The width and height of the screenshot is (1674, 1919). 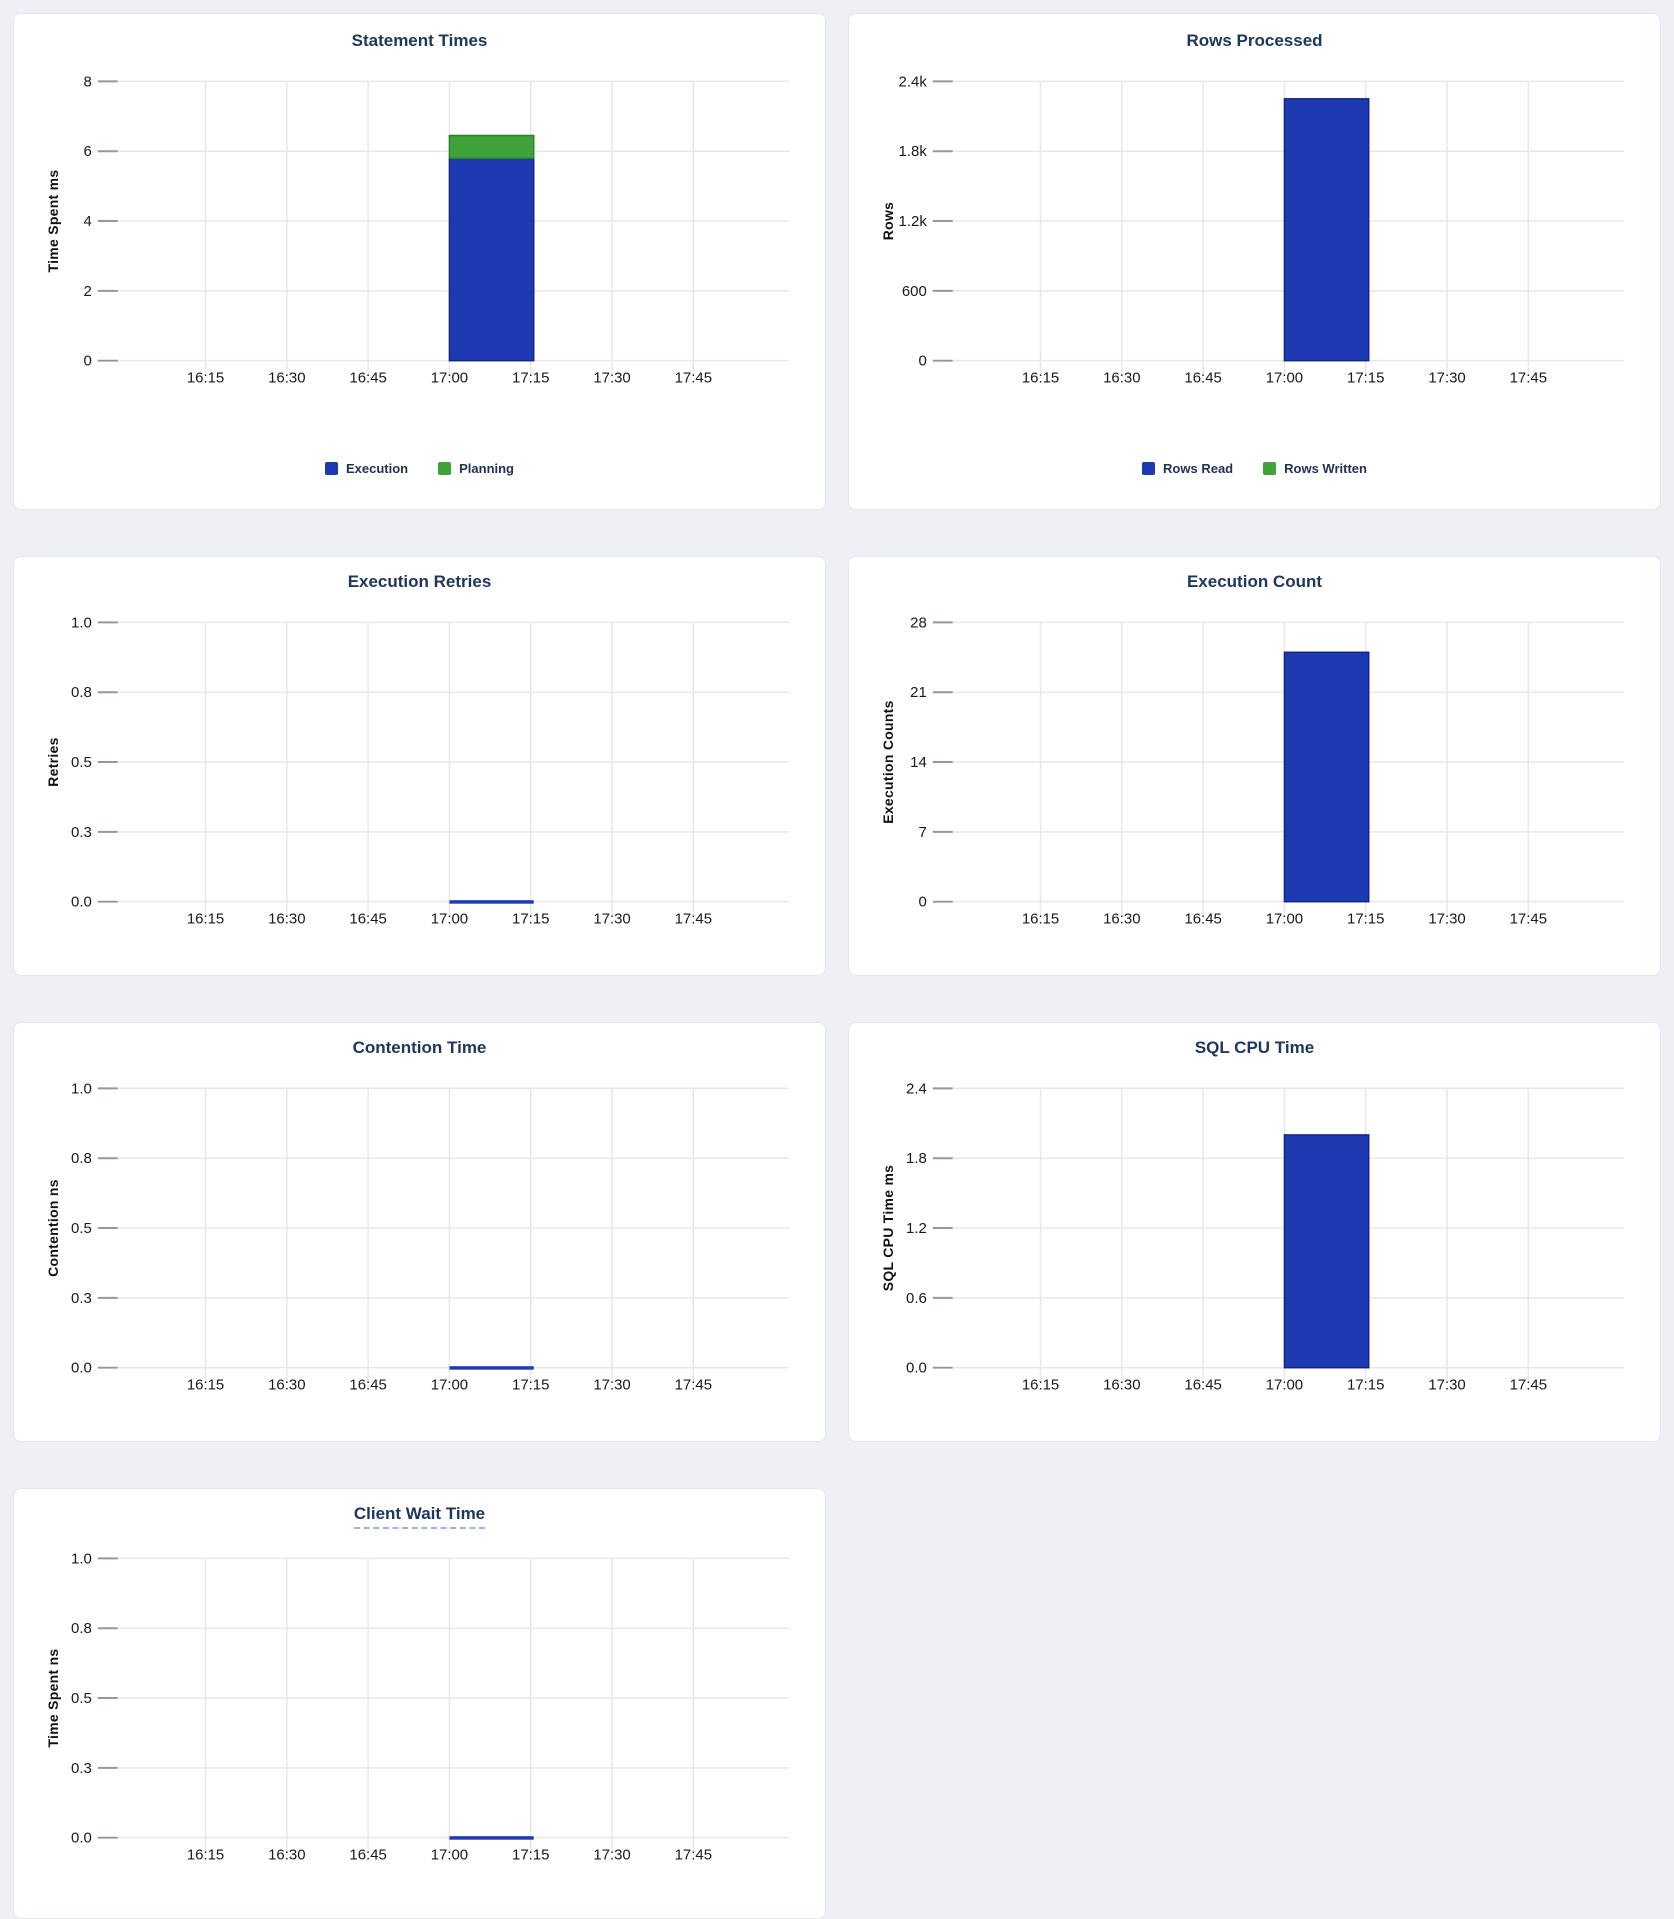 I want to click on y-tick-label: 0.6, so click(x=916, y=1298).